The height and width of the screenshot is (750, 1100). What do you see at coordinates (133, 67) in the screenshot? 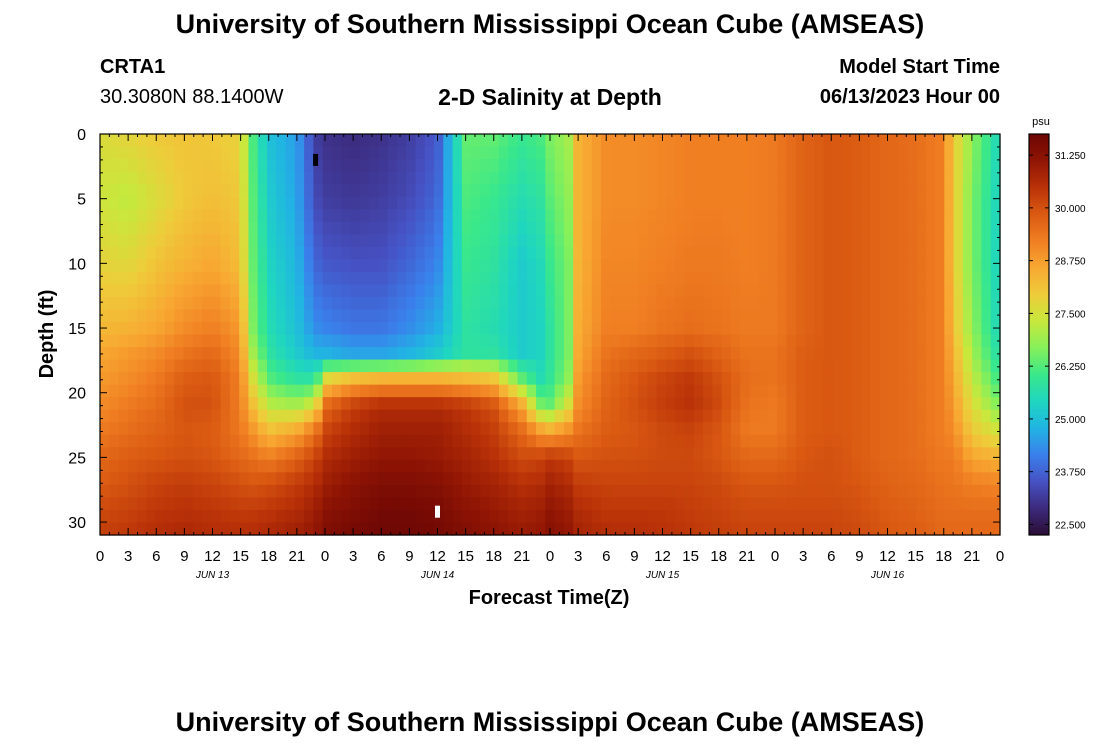
I see `station-id: CRTA1` at bounding box center [133, 67].